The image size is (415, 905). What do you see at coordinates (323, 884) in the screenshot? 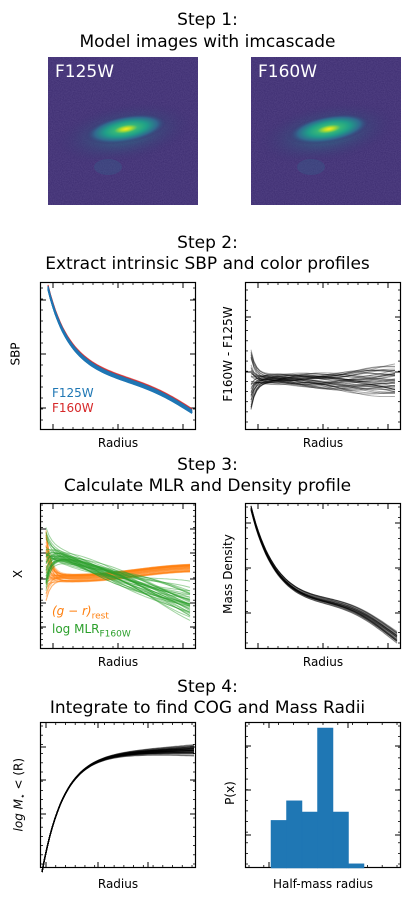
I see `hist-xlabel: Half-mass radius` at bounding box center [323, 884].